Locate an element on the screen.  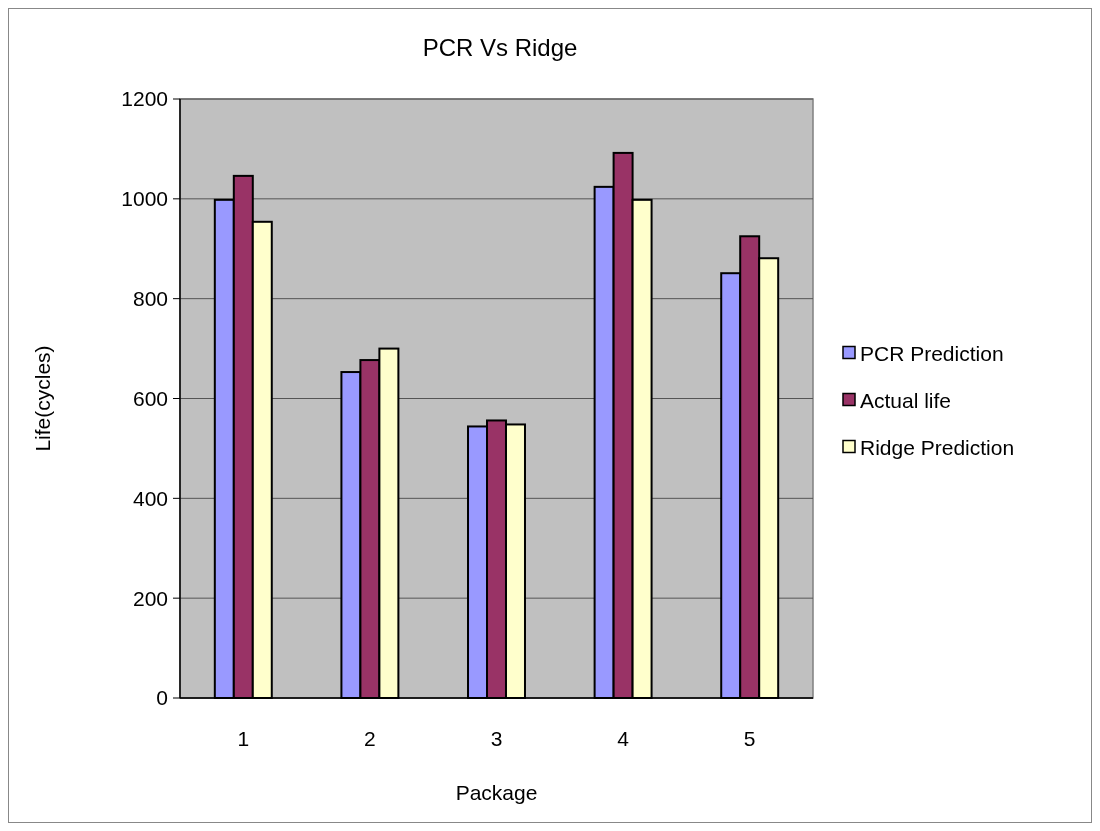
chart-title: PCR Vs Ridge is located at coordinates (500, 47).